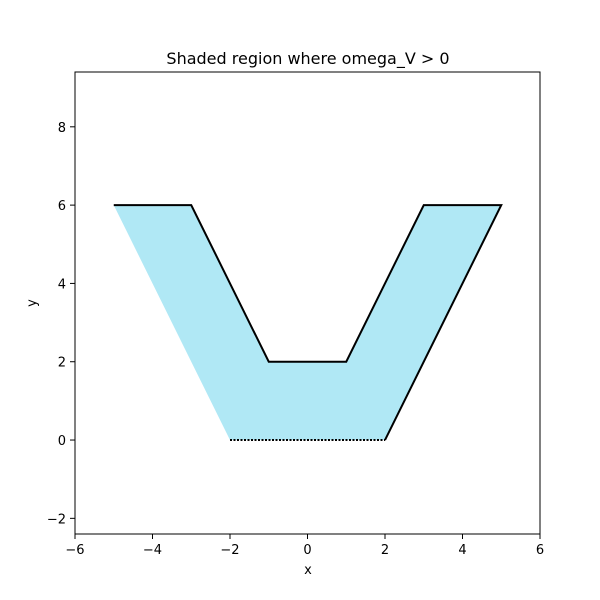 The image size is (600, 600). What do you see at coordinates (152, 550) in the screenshot?
I see `x-tick-label: −4` at bounding box center [152, 550].